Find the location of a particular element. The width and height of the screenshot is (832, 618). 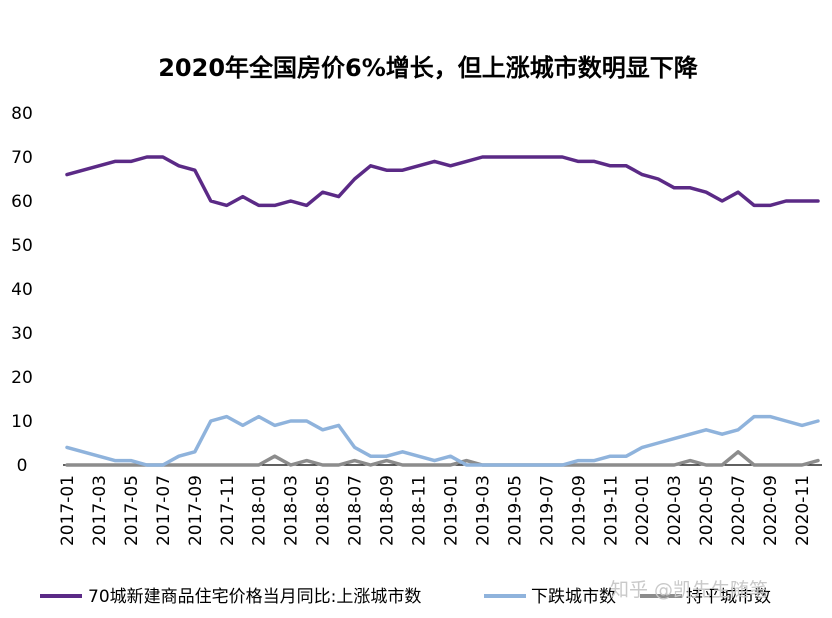

x-tick-label: 2018-07 is located at coordinates (356, 510).